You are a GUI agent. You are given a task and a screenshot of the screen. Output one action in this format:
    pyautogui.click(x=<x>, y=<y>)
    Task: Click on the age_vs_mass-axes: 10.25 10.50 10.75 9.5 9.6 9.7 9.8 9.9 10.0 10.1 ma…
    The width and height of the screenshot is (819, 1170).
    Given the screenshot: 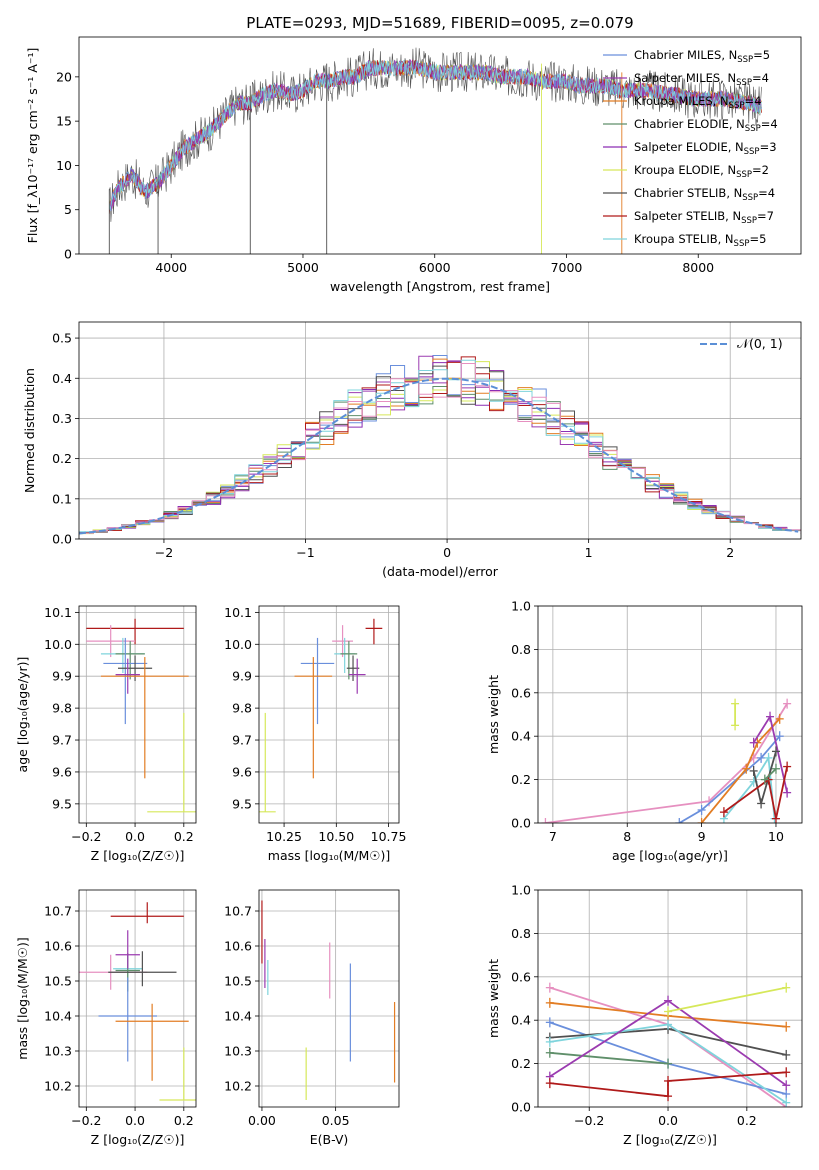 What is the action you would take?
    pyautogui.click(x=315, y=734)
    